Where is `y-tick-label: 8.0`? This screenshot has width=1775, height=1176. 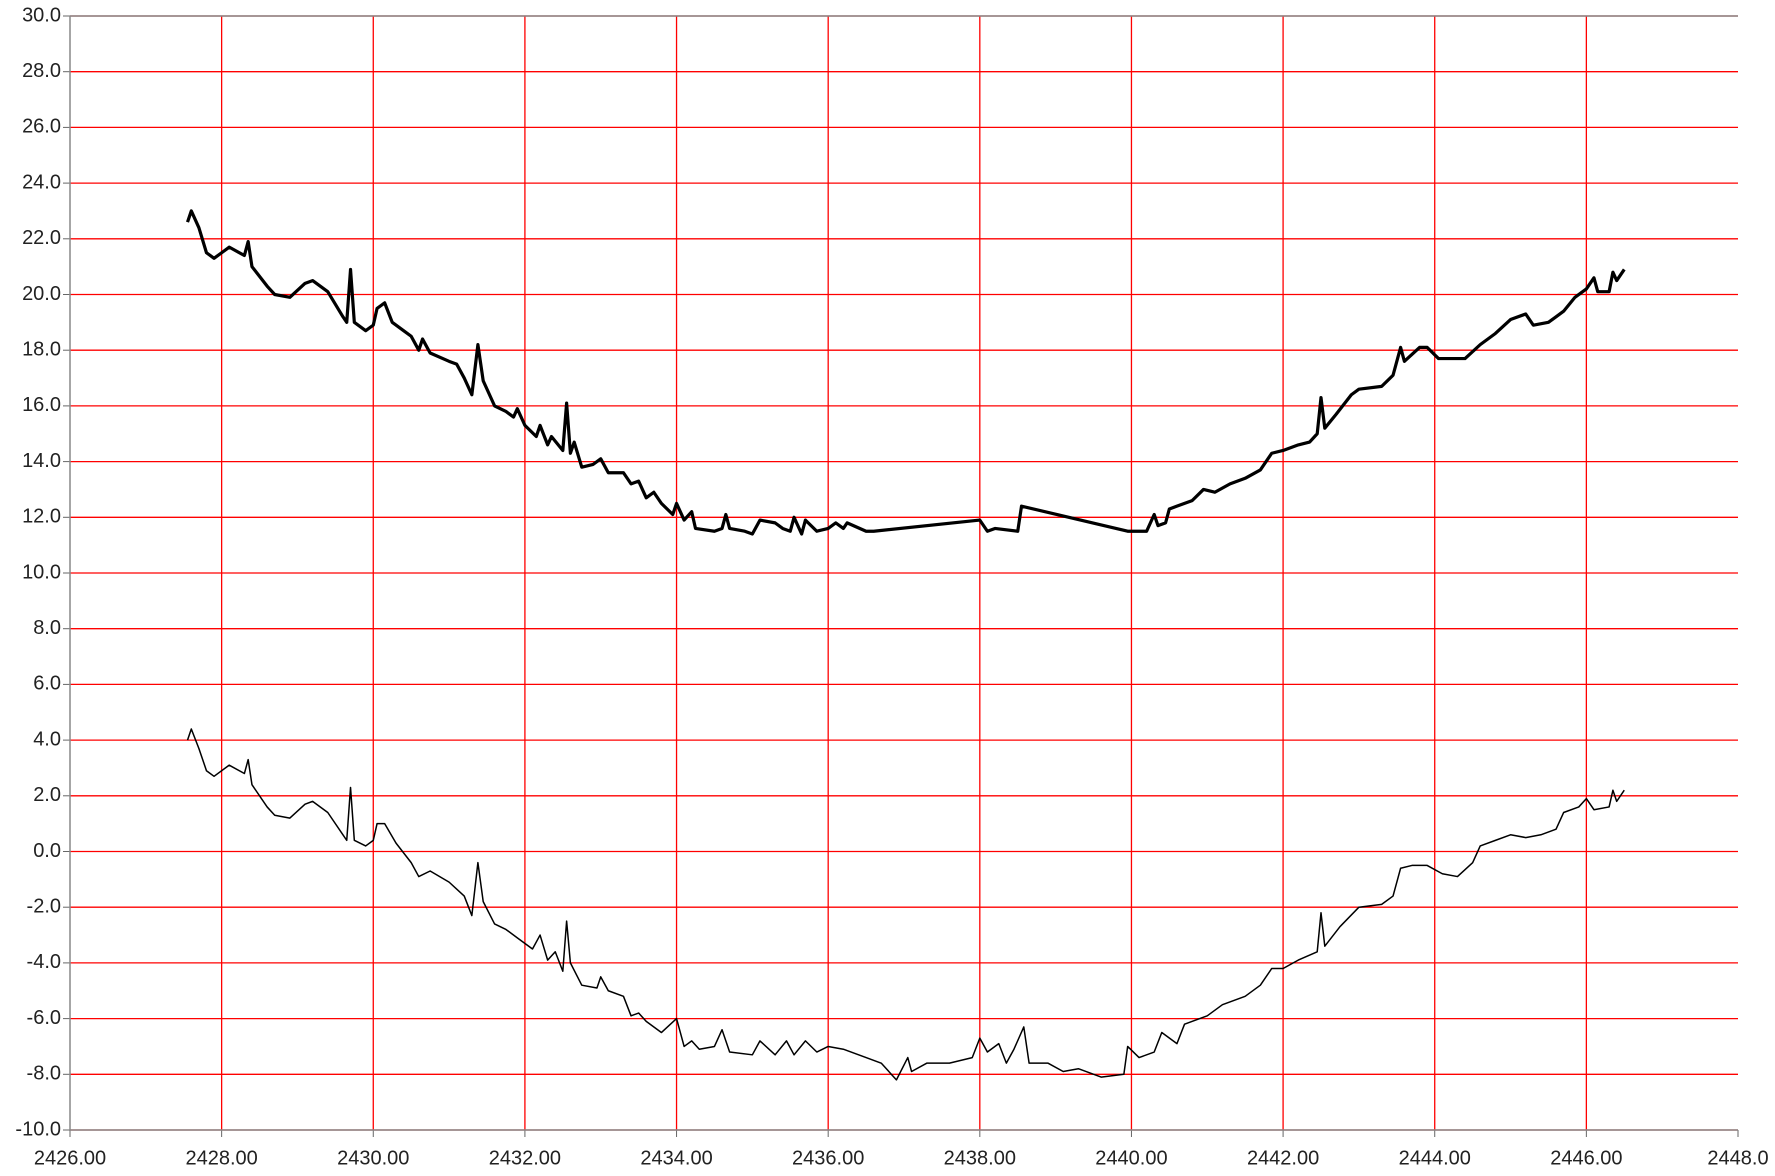 y-tick-label: 8.0 is located at coordinates (47, 628).